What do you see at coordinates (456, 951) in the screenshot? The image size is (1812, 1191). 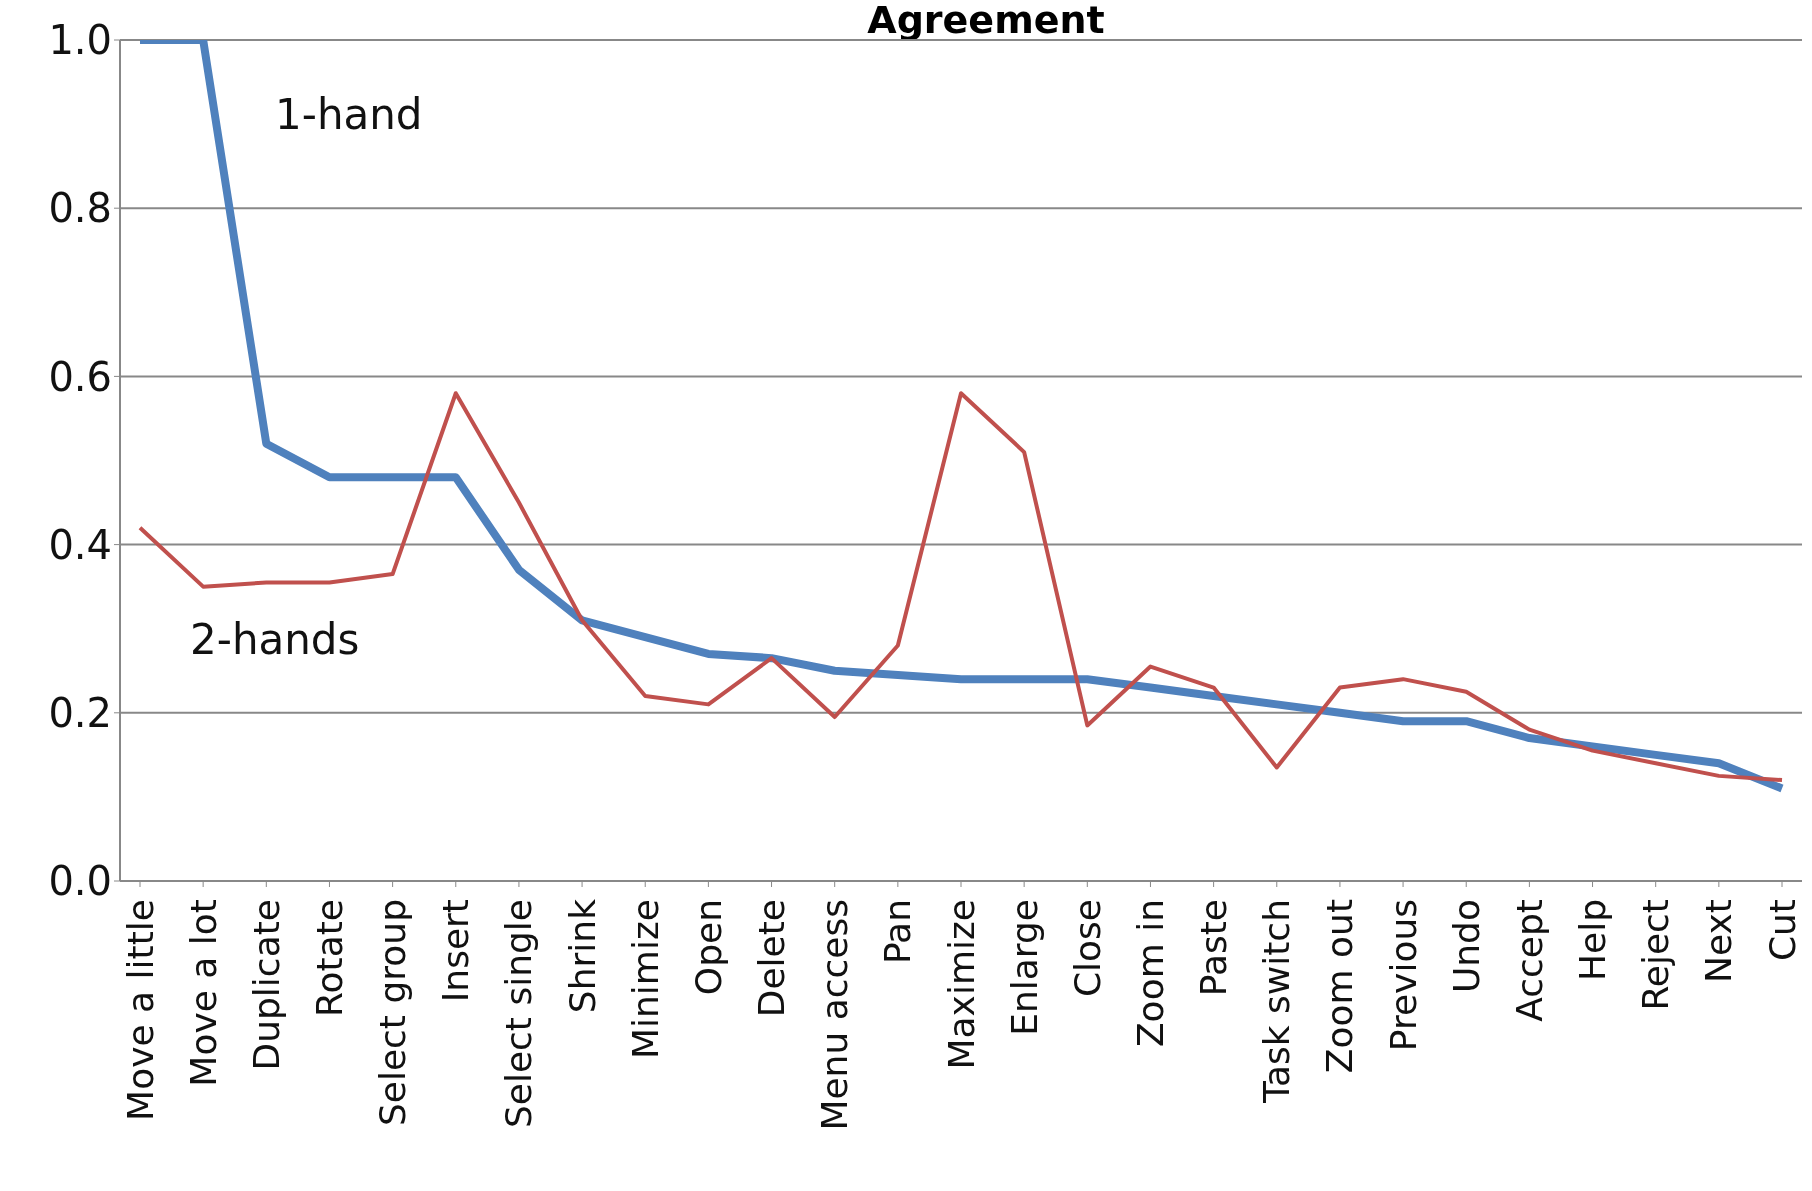 I see `x-tick-label: Insert` at bounding box center [456, 951].